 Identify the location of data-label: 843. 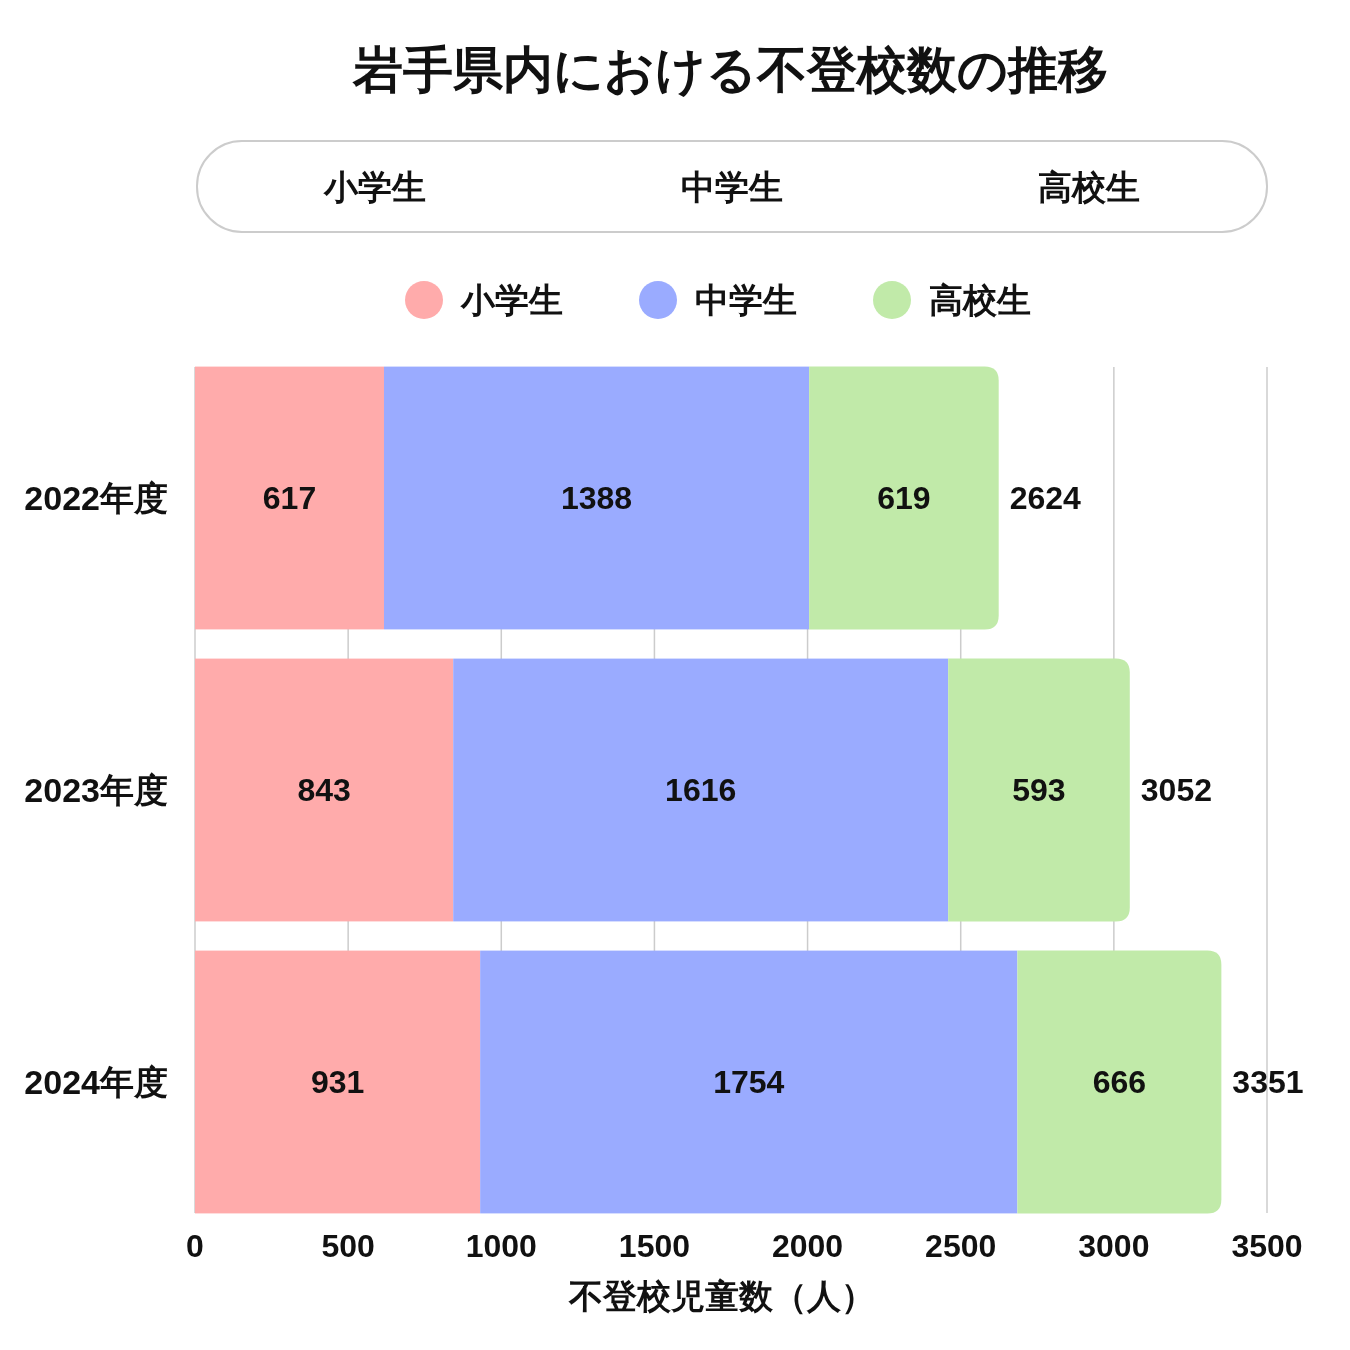
(324, 790).